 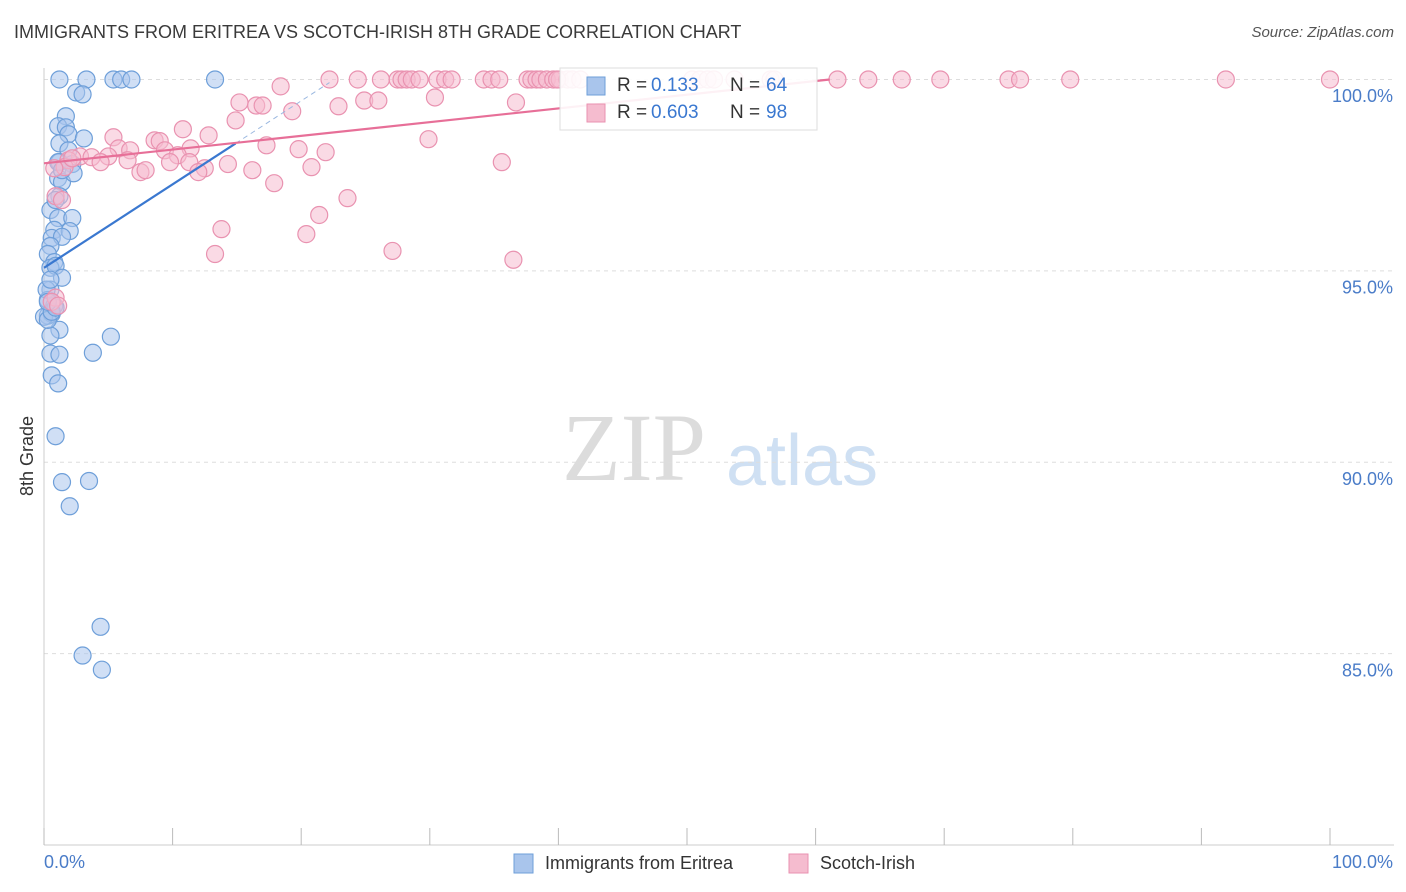 What do you see at coordinates (867, 863) in the screenshot?
I see `legend-label: Scotch-Irish` at bounding box center [867, 863].